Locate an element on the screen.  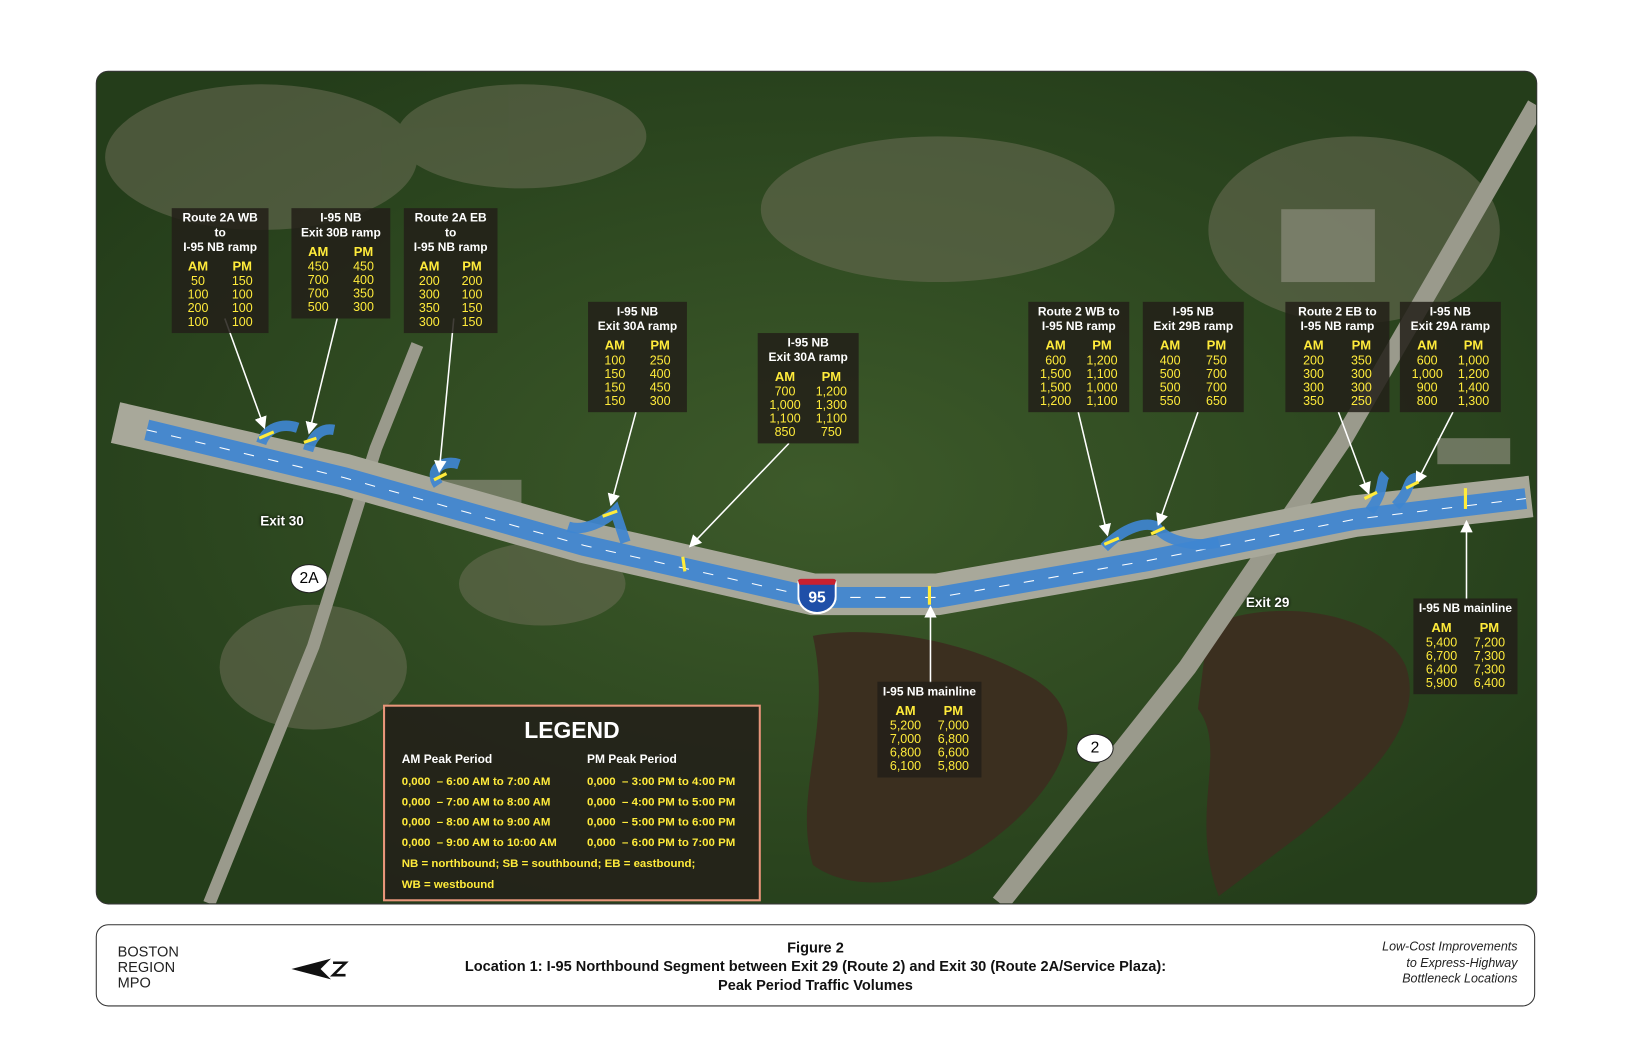
count-row: 300 300 is located at coordinates (1338, 374).